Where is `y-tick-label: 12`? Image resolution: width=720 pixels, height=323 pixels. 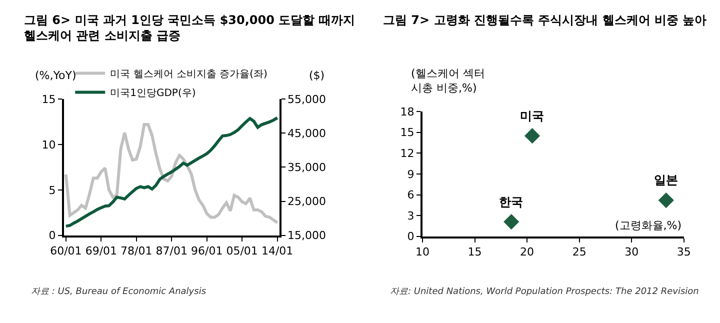 y-tick-label: 12 is located at coordinates (407, 153).